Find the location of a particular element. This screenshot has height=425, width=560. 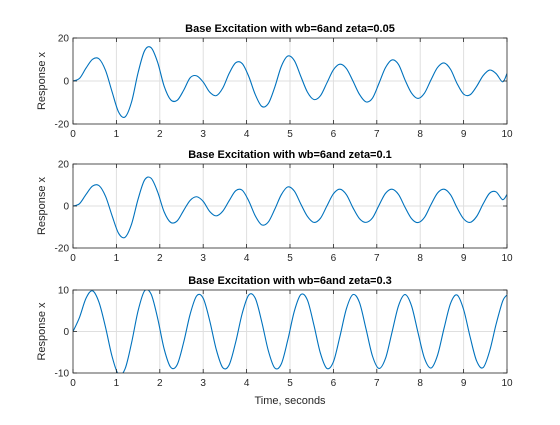

y-tick-label: -10 is located at coordinates (62, 374).